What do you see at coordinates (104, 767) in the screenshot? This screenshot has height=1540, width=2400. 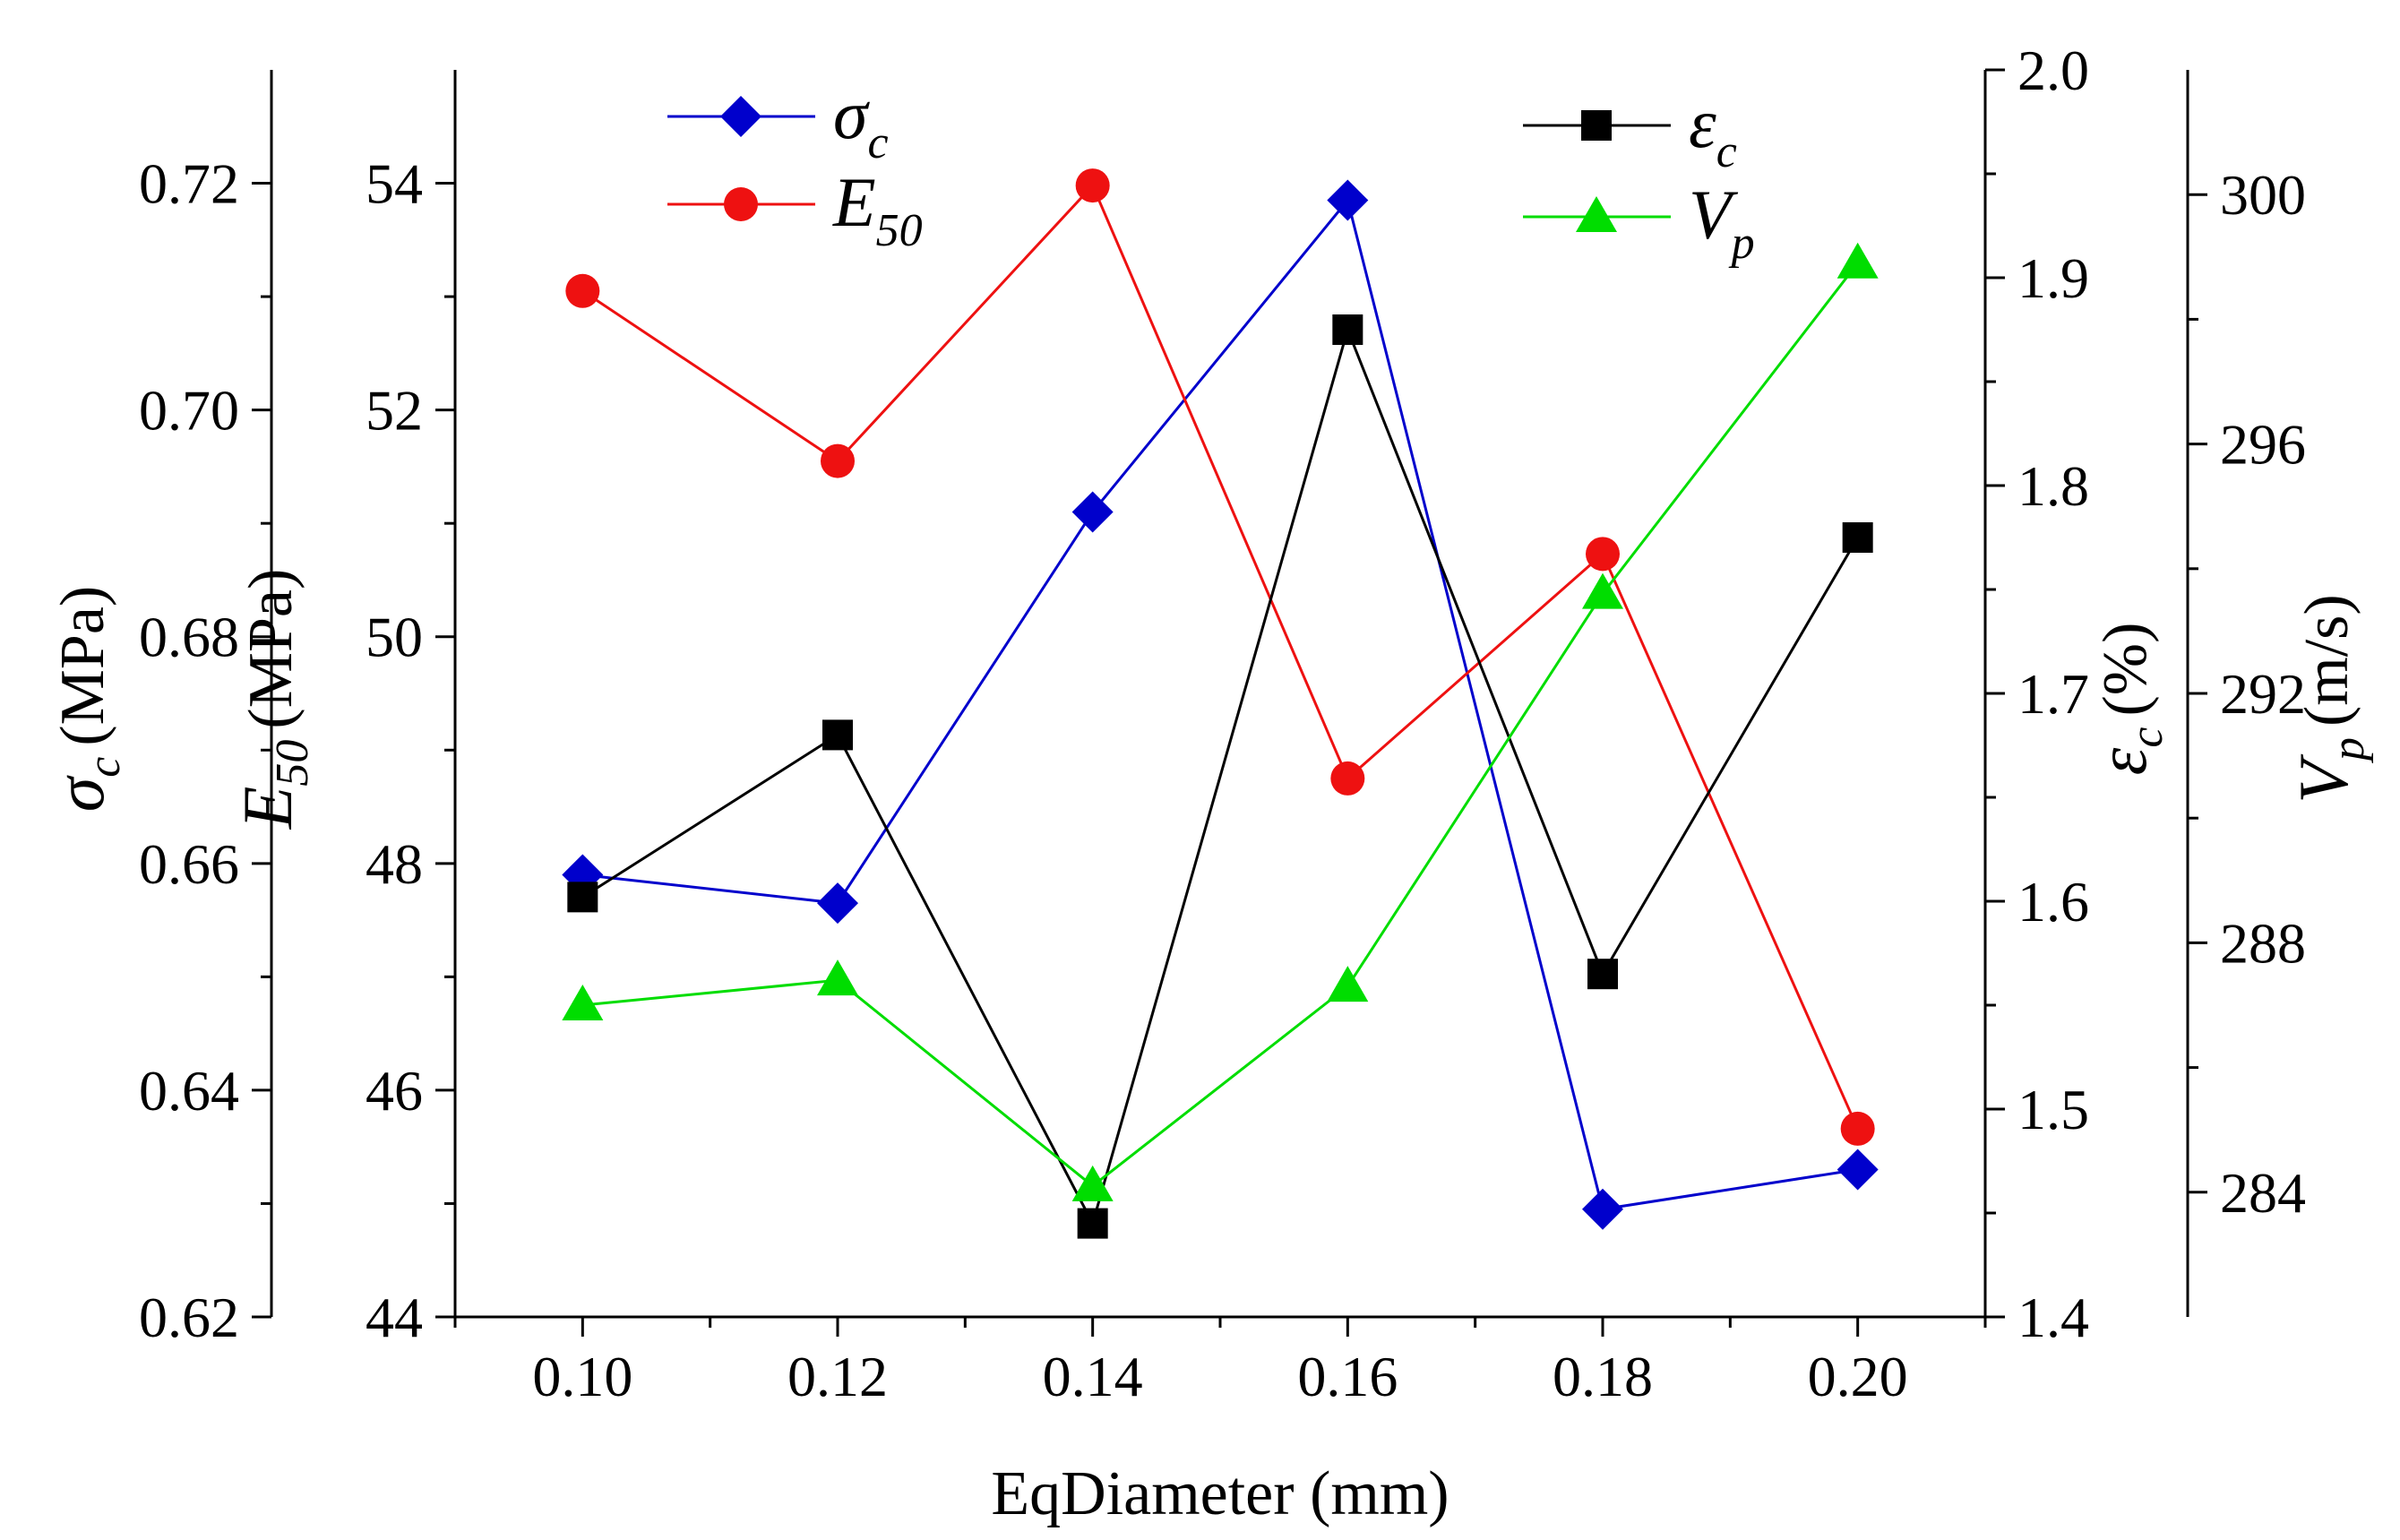 I see `sigma-axis-title-sub: c` at bounding box center [104, 767].